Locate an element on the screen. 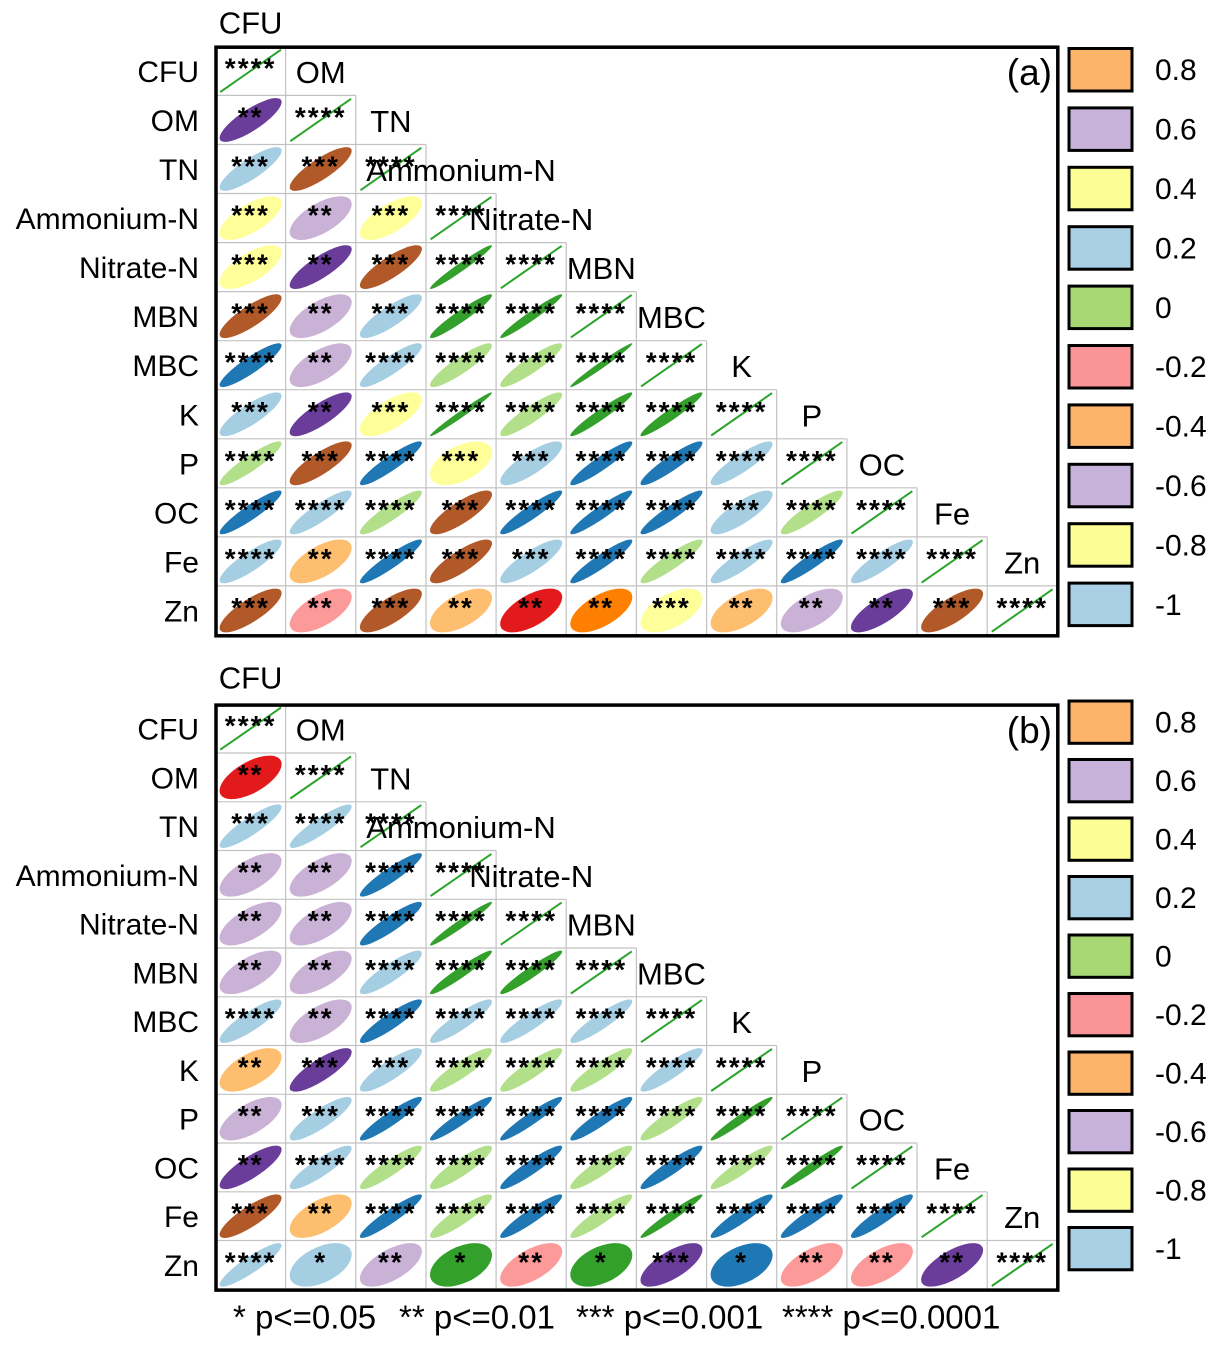 This screenshot has height=1346, width=1210. svg-text: -1 is located at coordinates (1168, 605).